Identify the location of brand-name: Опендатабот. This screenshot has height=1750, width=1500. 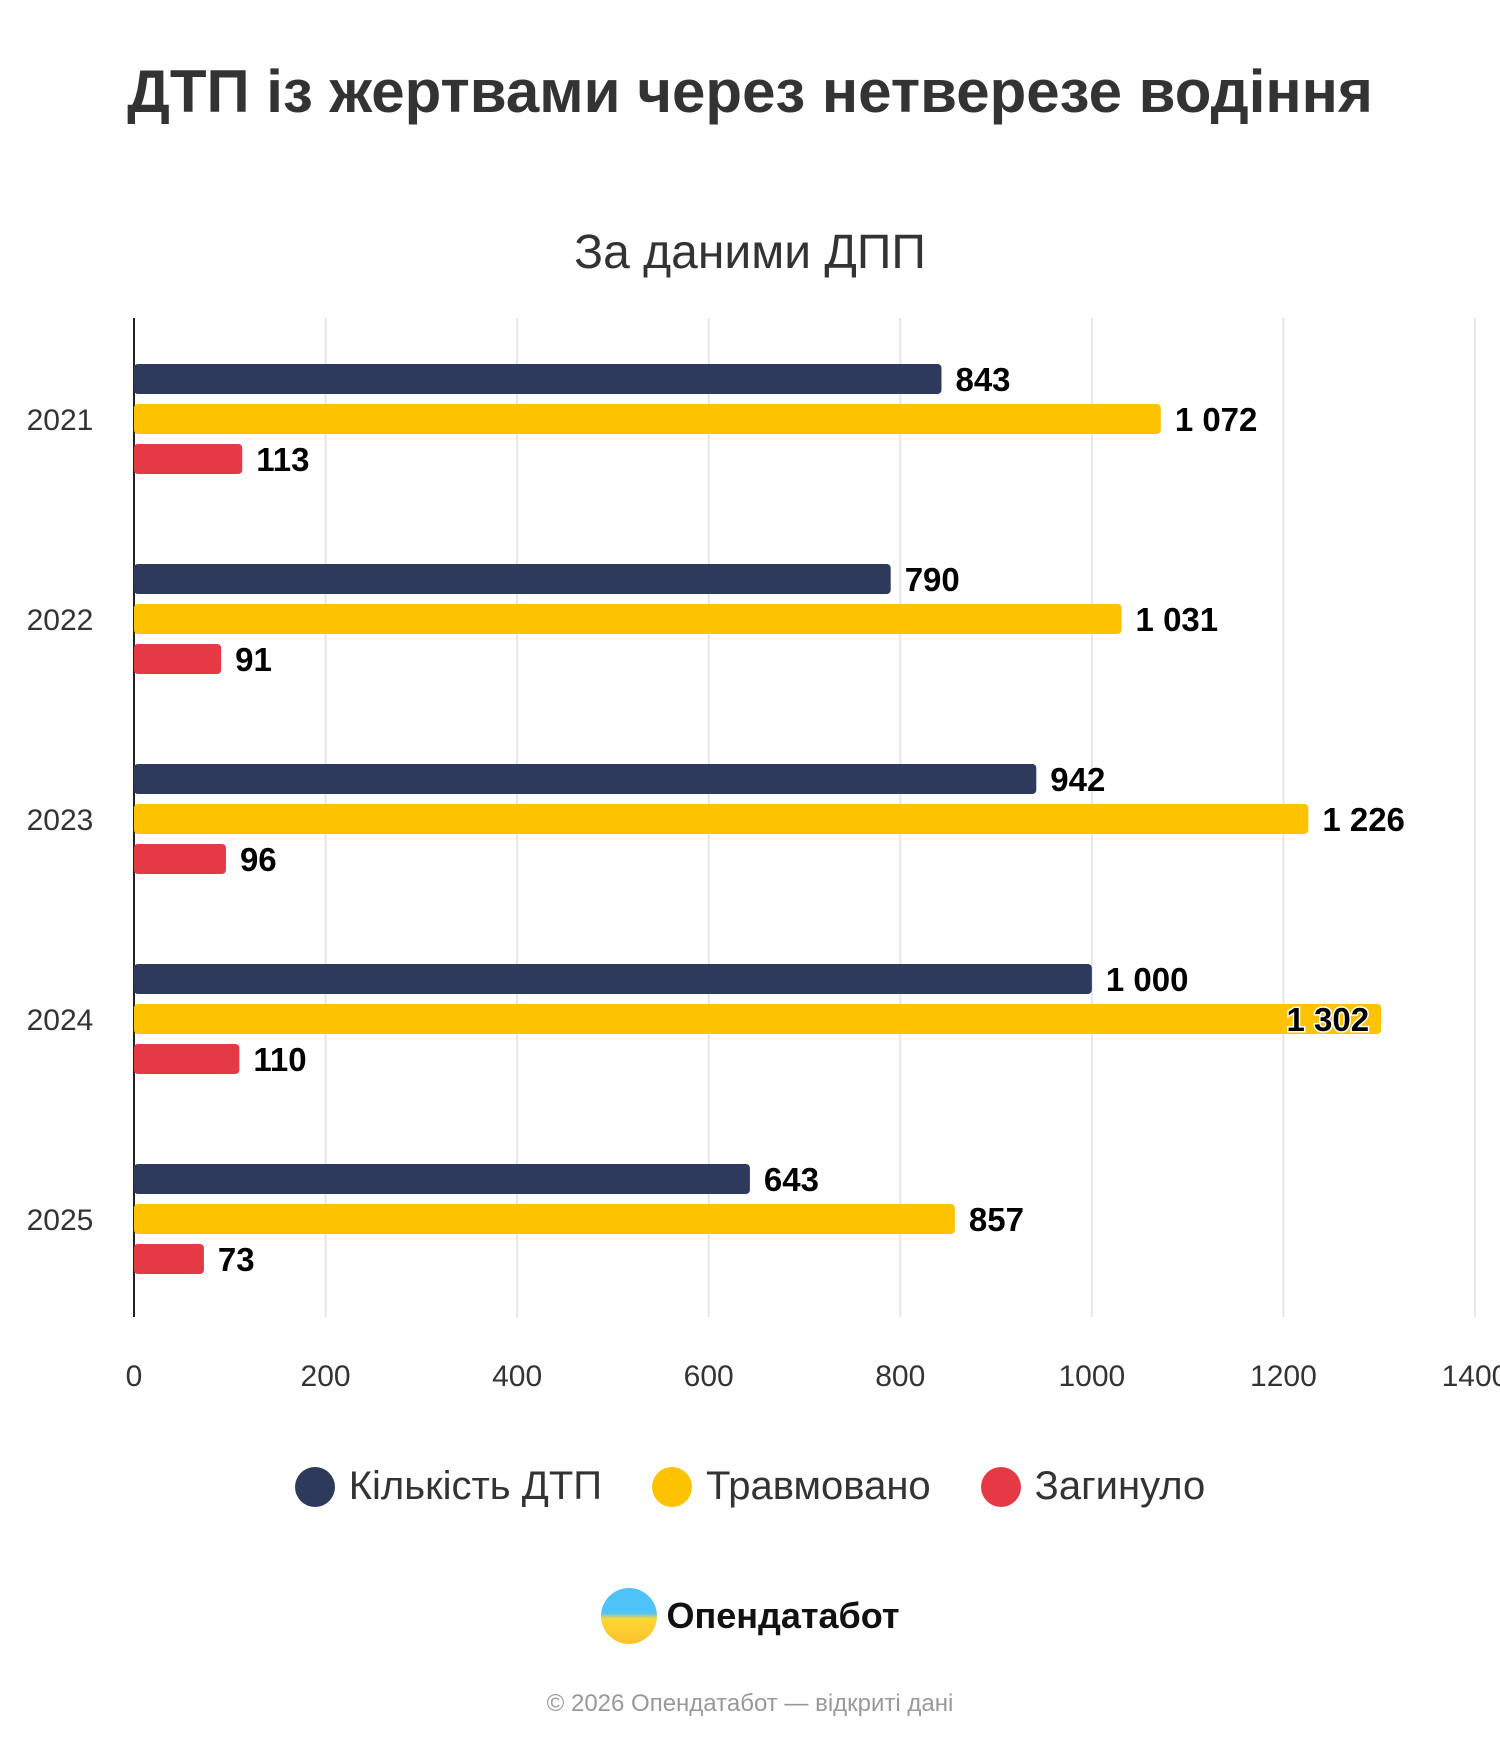
(783, 1615).